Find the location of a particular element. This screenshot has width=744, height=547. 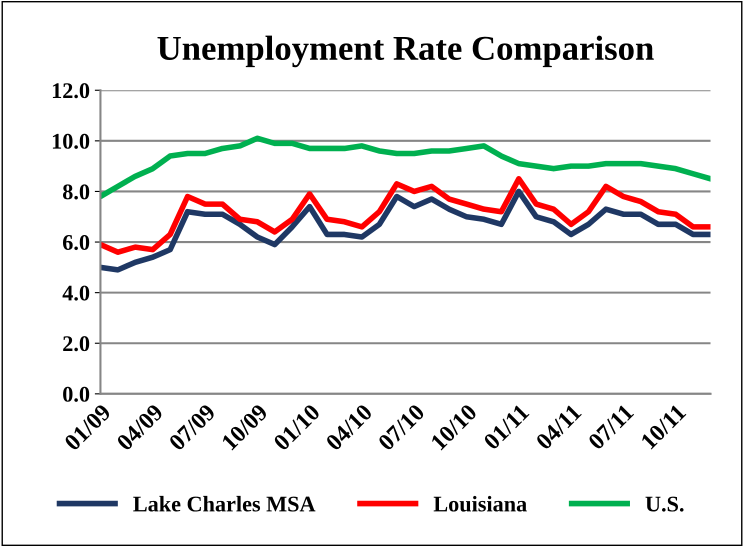

y-tick-label: 8.0 is located at coordinates (76, 192).